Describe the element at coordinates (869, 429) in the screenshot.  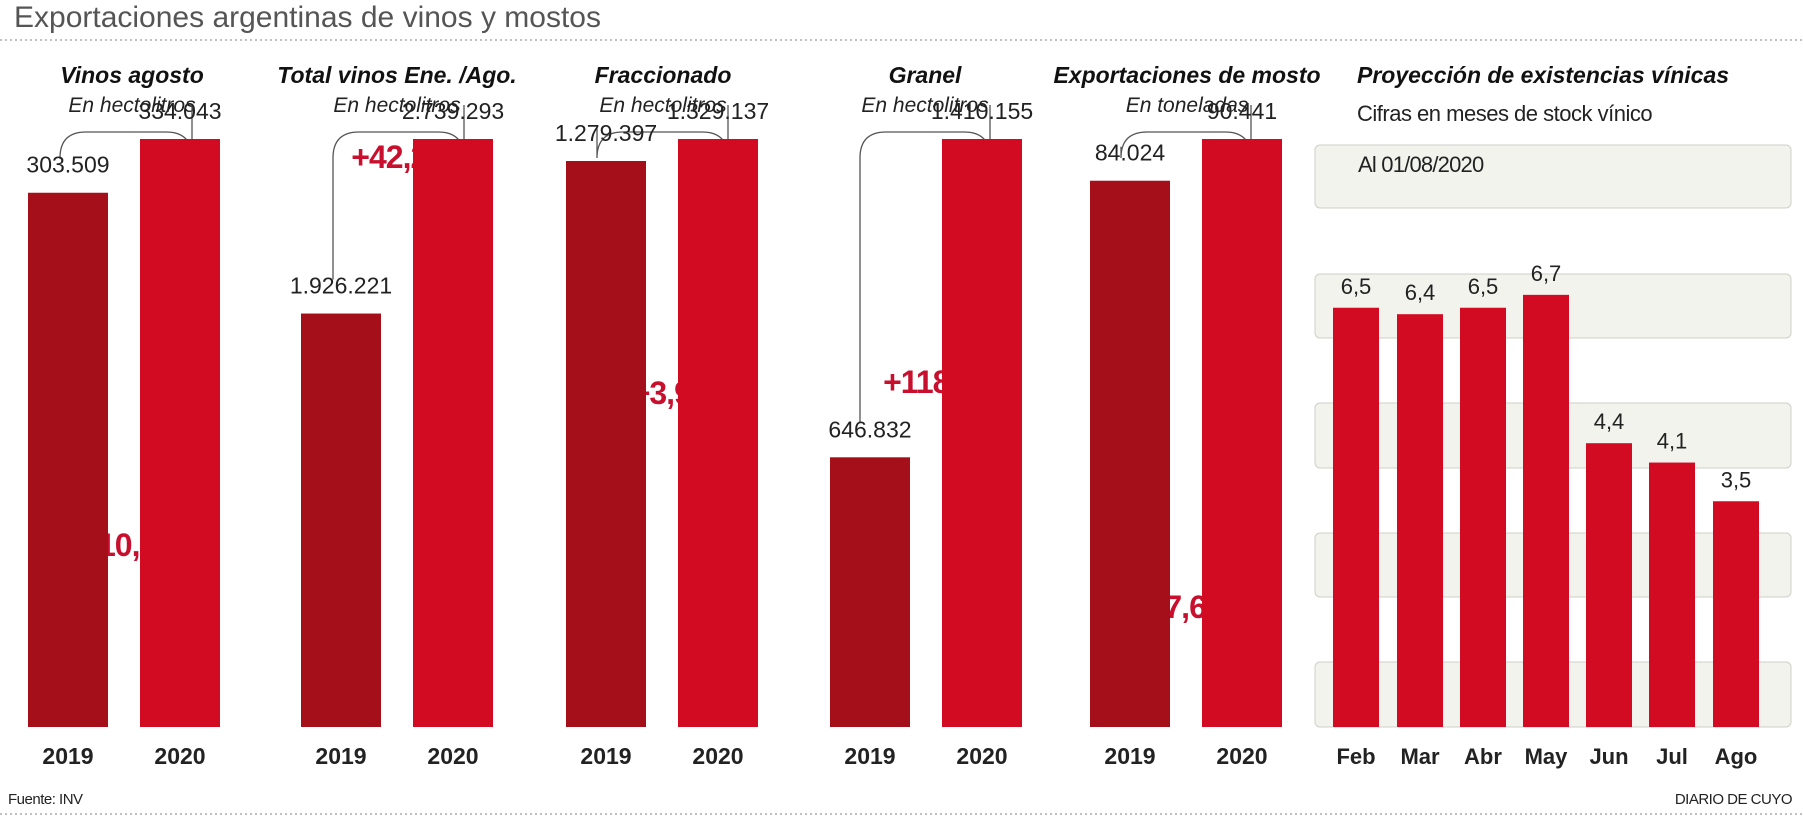
I see `value-label: 646.832` at that location.